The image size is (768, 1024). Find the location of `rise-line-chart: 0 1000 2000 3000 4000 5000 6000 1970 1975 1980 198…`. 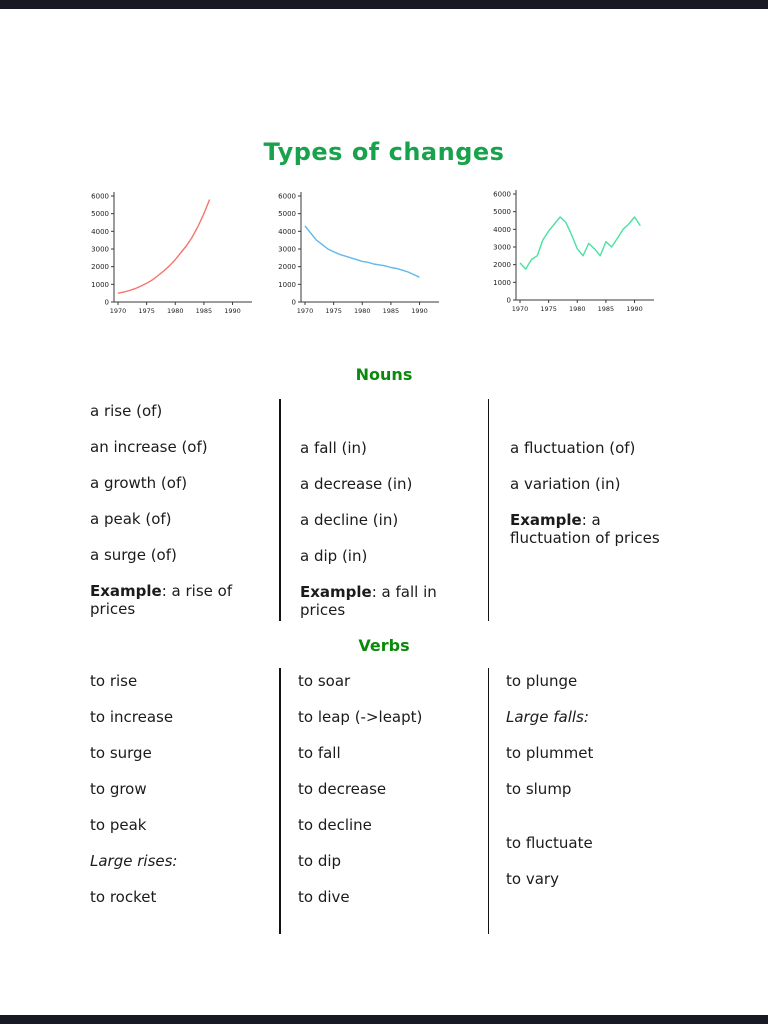

rise-line-chart: 0 1000 2000 3000 4000 5000 6000 1970 1975 1980 198… is located at coordinates (171, 253).